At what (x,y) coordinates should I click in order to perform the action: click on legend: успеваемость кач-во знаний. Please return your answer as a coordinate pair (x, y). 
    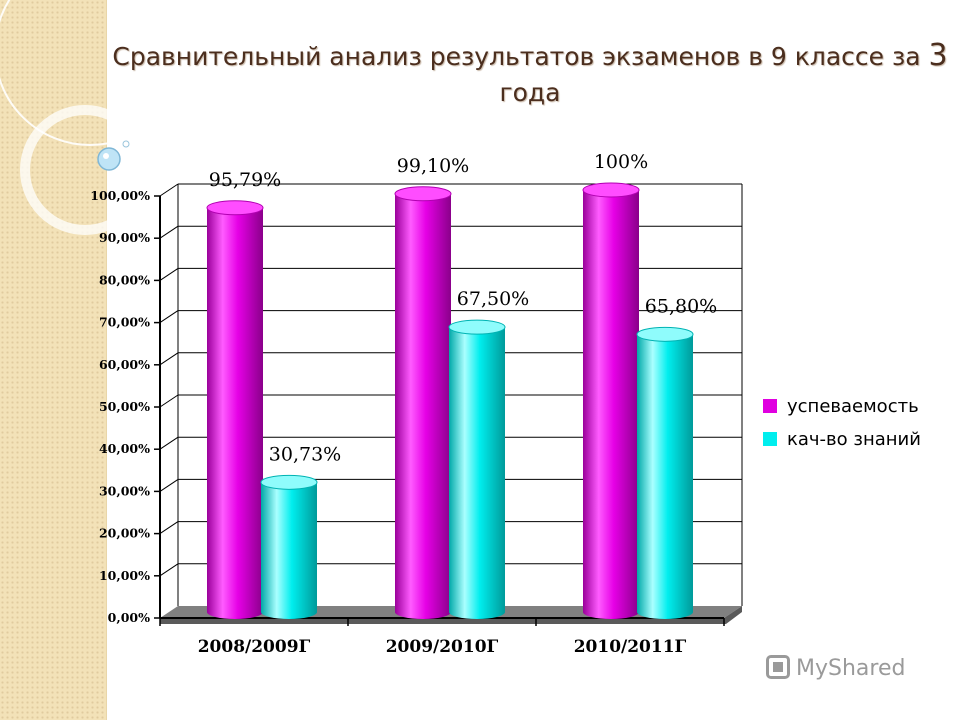
    Looking at the image, I should click on (842, 423).